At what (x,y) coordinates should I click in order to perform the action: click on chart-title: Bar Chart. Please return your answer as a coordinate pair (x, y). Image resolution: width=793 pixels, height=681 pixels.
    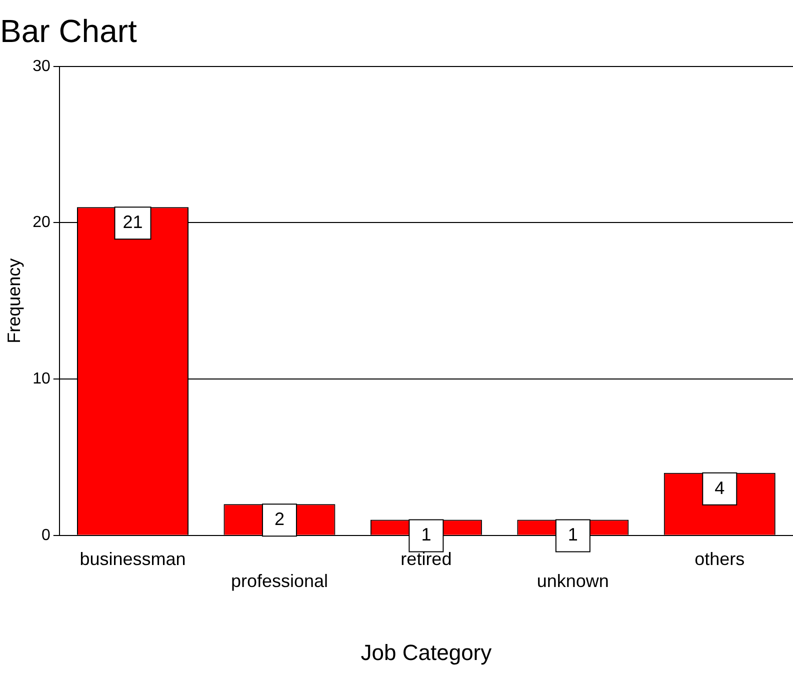
    Looking at the image, I should click on (69, 31).